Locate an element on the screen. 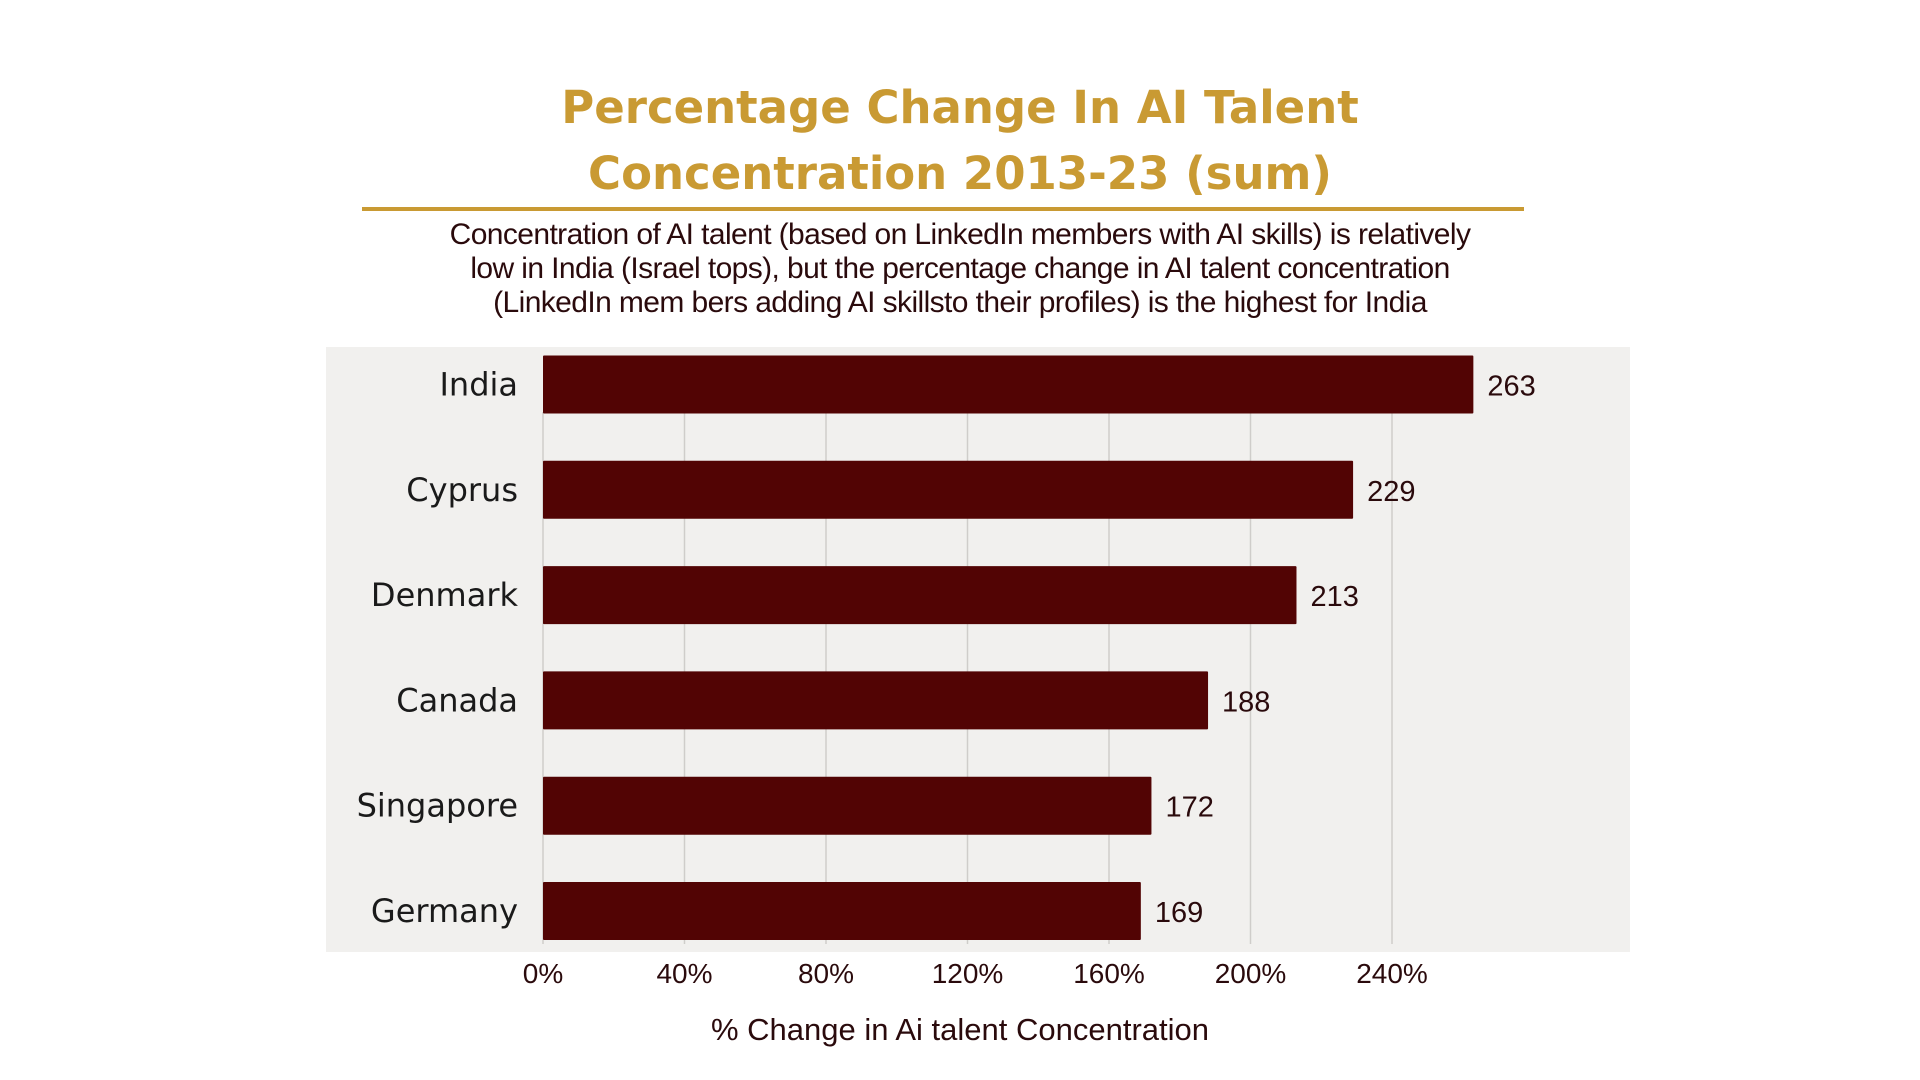 The height and width of the screenshot is (1080, 1920). chart-title-line-2: Concentration 2013-23 (sum) is located at coordinates (960, 173).